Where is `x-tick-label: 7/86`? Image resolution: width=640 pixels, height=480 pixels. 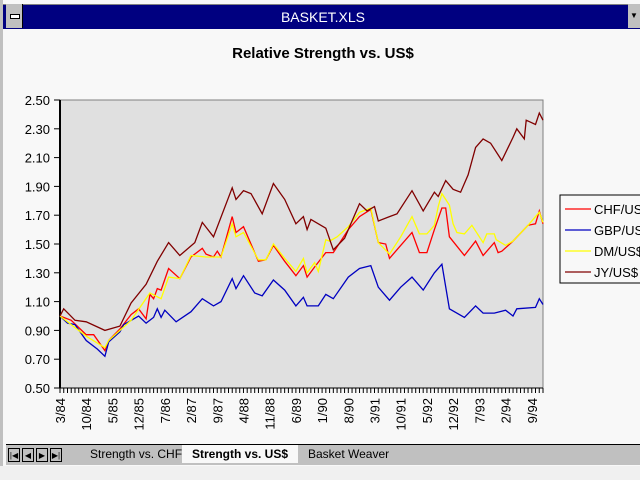 x-tick-label: 7/86 is located at coordinates (165, 410).